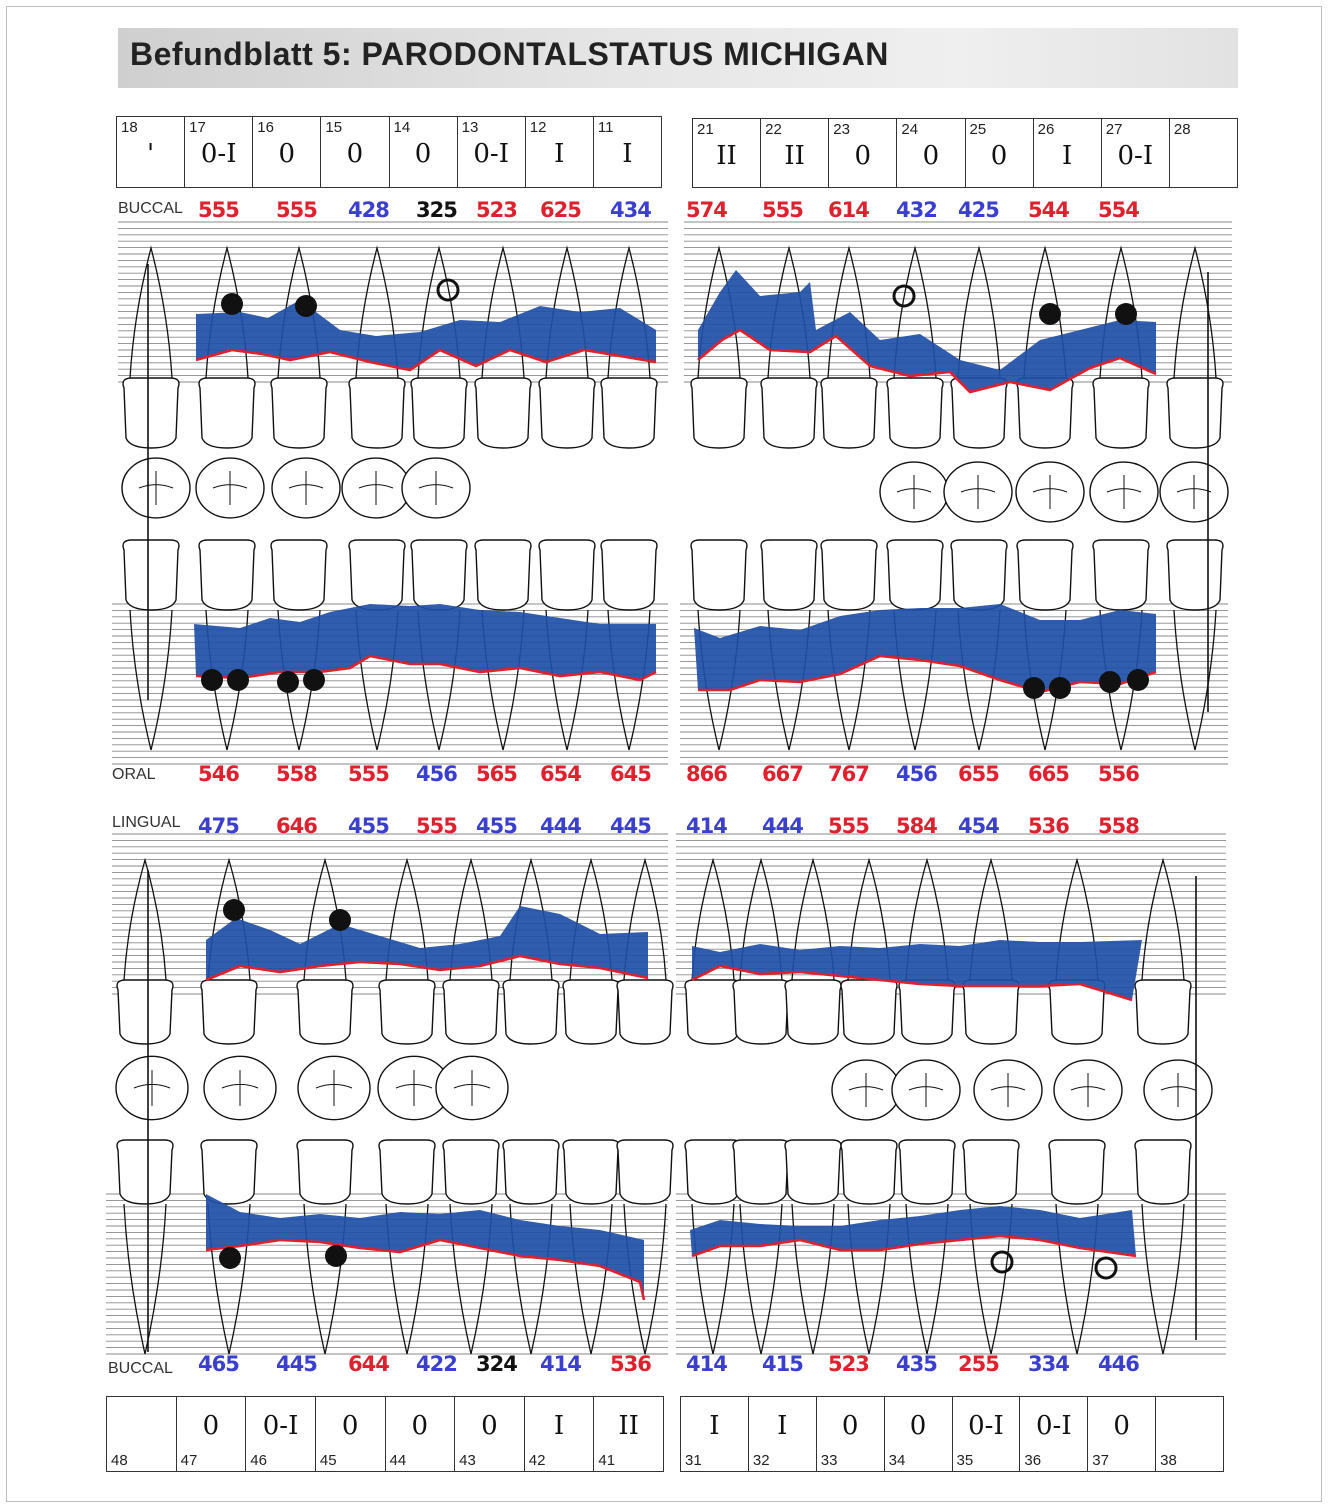 This screenshot has height=1506, width=1330. What do you see at coordinates (151, 152) in the screenshot?
I see `tooth-cell-18: 18 '` at bounding box center [151, 152].